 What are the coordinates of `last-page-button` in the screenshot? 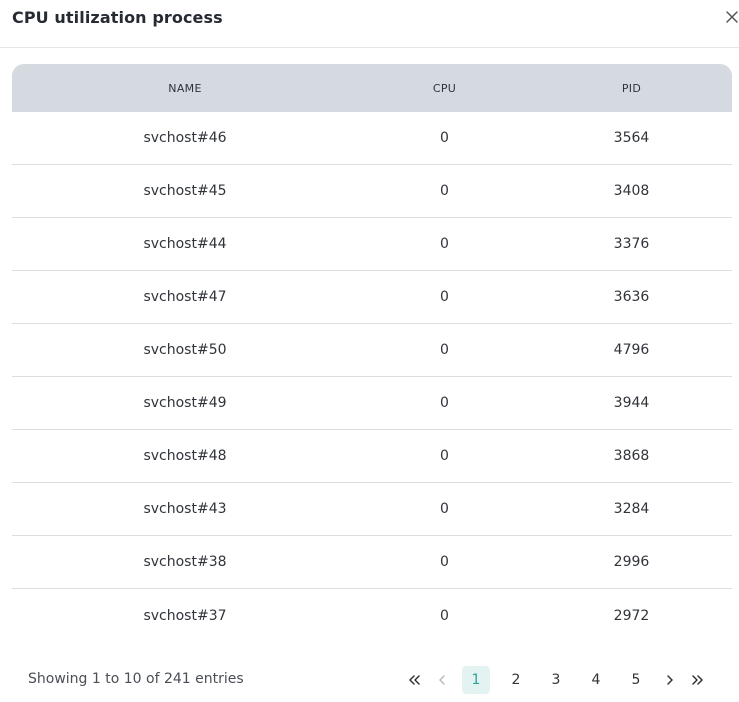 It's located at (698, 680).